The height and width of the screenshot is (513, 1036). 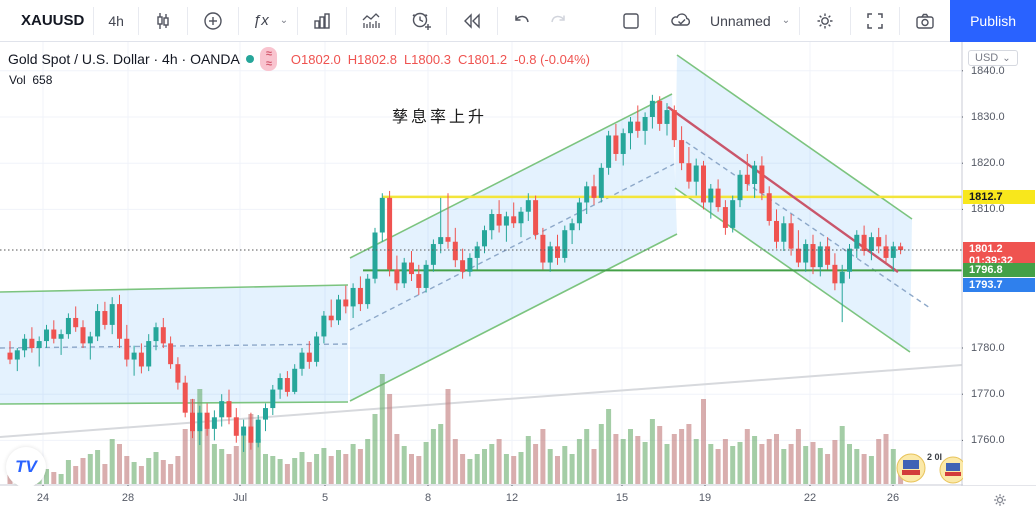 I want to click on camera-icon, so click(x=925, y=21).